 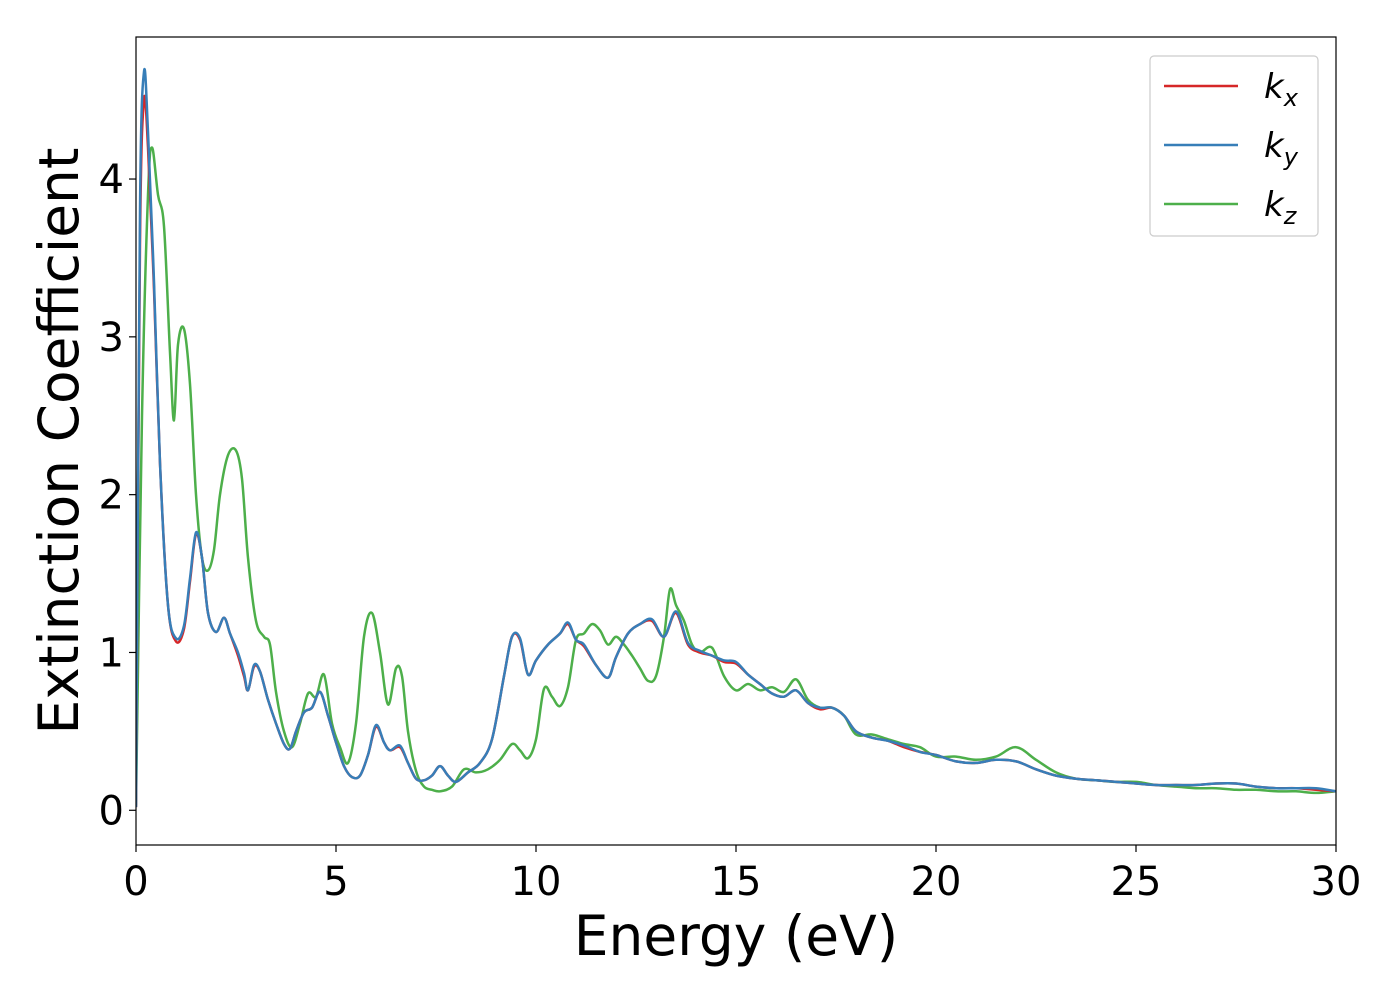 What do you see at coordinates (135, 882) in the screenshot?
I see `x-tick-label: 0` at bounding box center [135, 882].